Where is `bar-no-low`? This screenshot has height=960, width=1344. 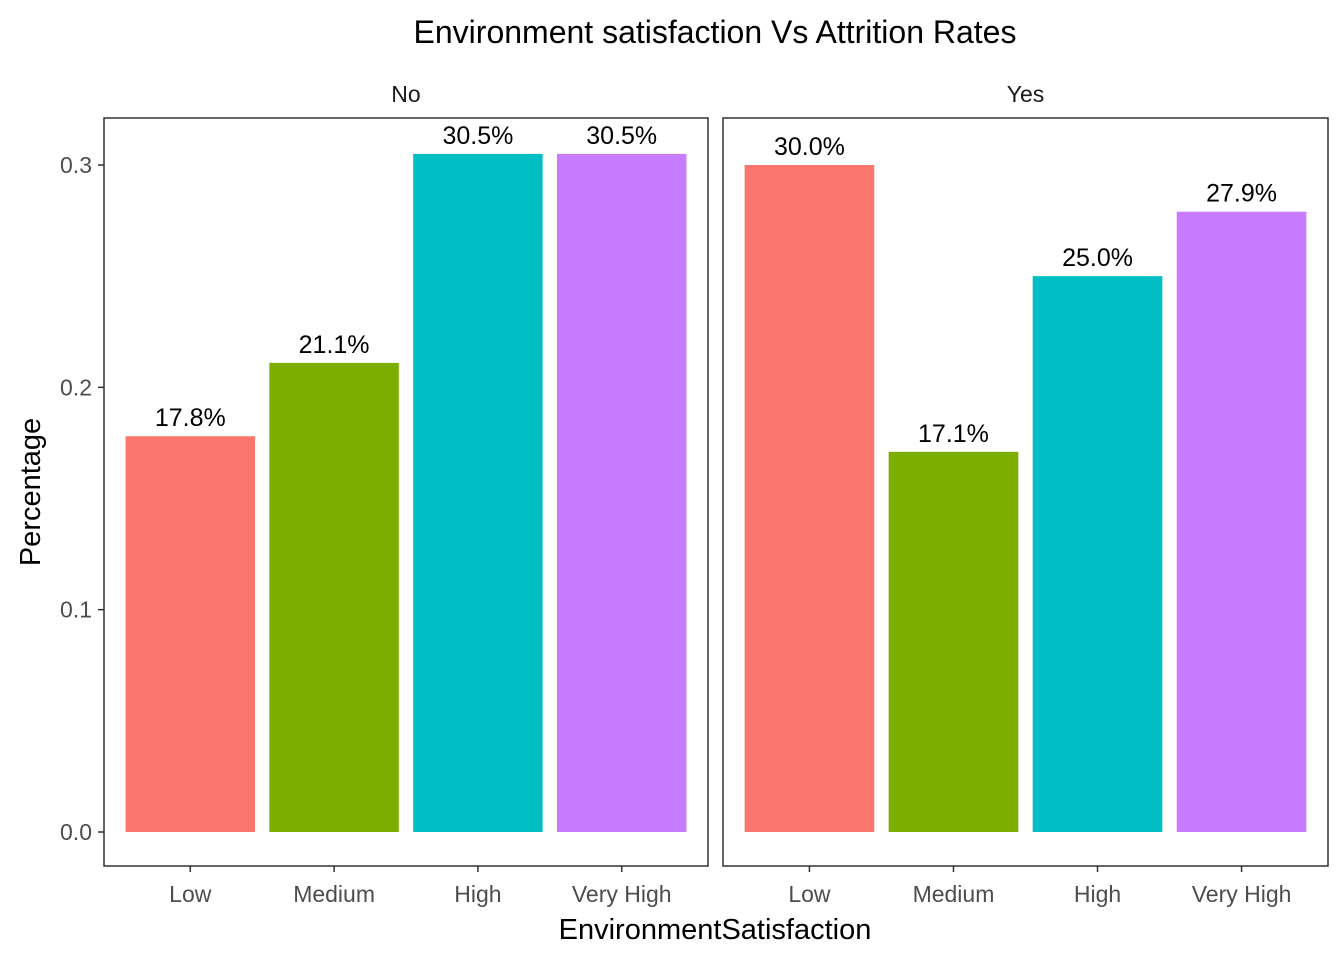
bar-no-low is located at coordinates (190, 634).